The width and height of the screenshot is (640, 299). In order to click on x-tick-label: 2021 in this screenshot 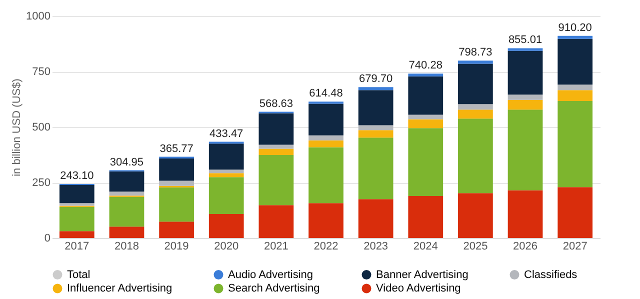, I will do `click(276, 246)`.